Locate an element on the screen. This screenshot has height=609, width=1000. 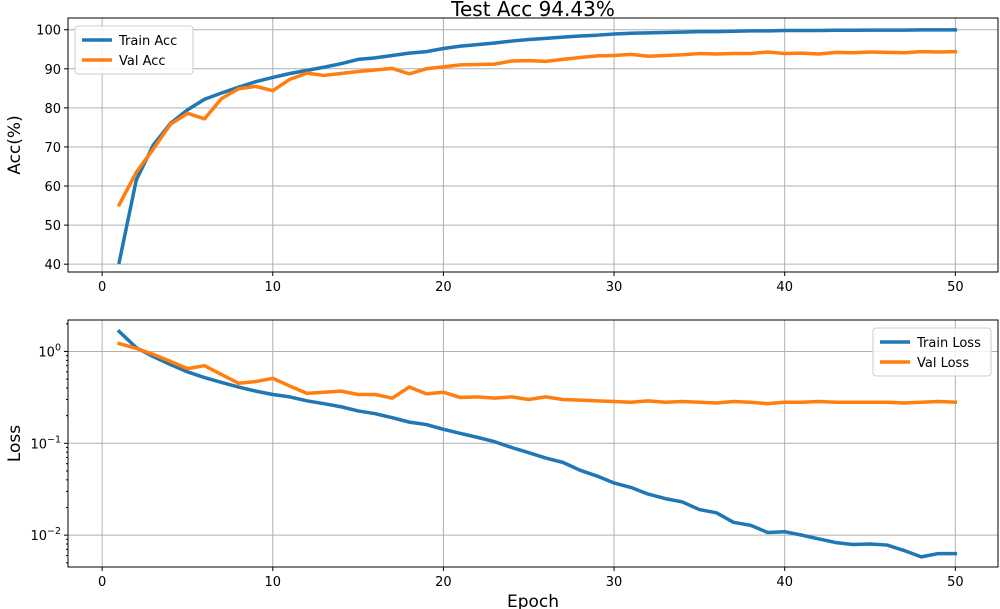
y-tick-label: 40 is located at coordinates (52, 265).